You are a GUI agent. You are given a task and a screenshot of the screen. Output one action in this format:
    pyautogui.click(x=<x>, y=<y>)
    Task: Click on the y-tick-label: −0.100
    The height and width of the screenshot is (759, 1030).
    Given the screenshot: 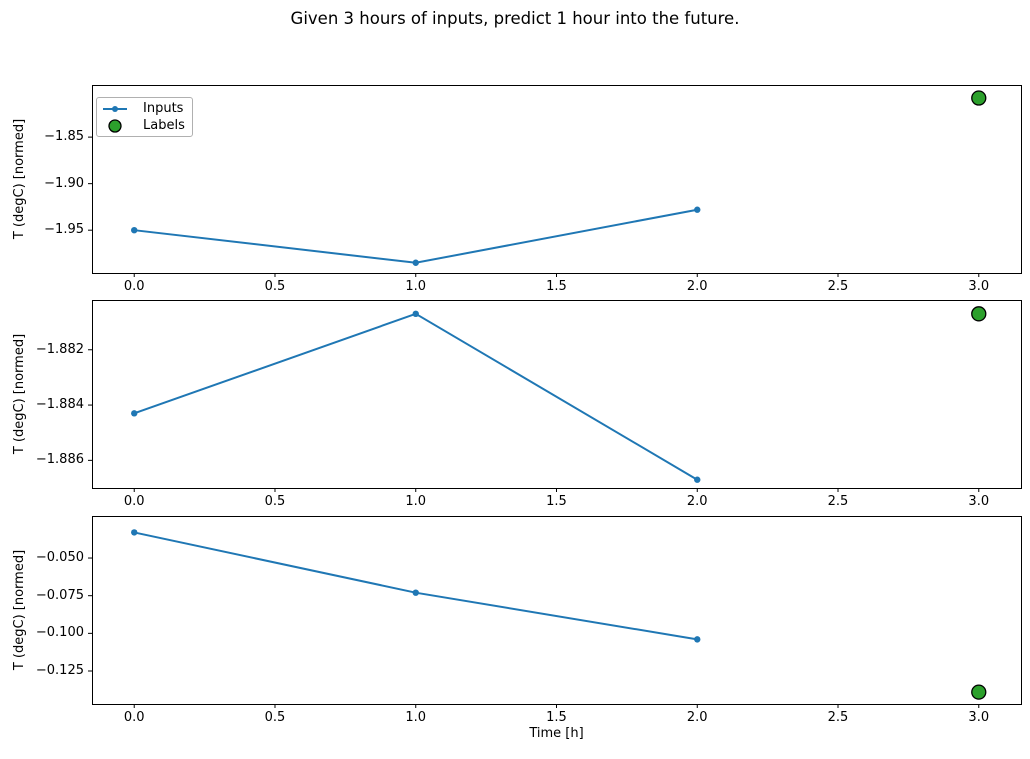 What is the action you would take?
    pyautogui.click(x=59, y=633)
    